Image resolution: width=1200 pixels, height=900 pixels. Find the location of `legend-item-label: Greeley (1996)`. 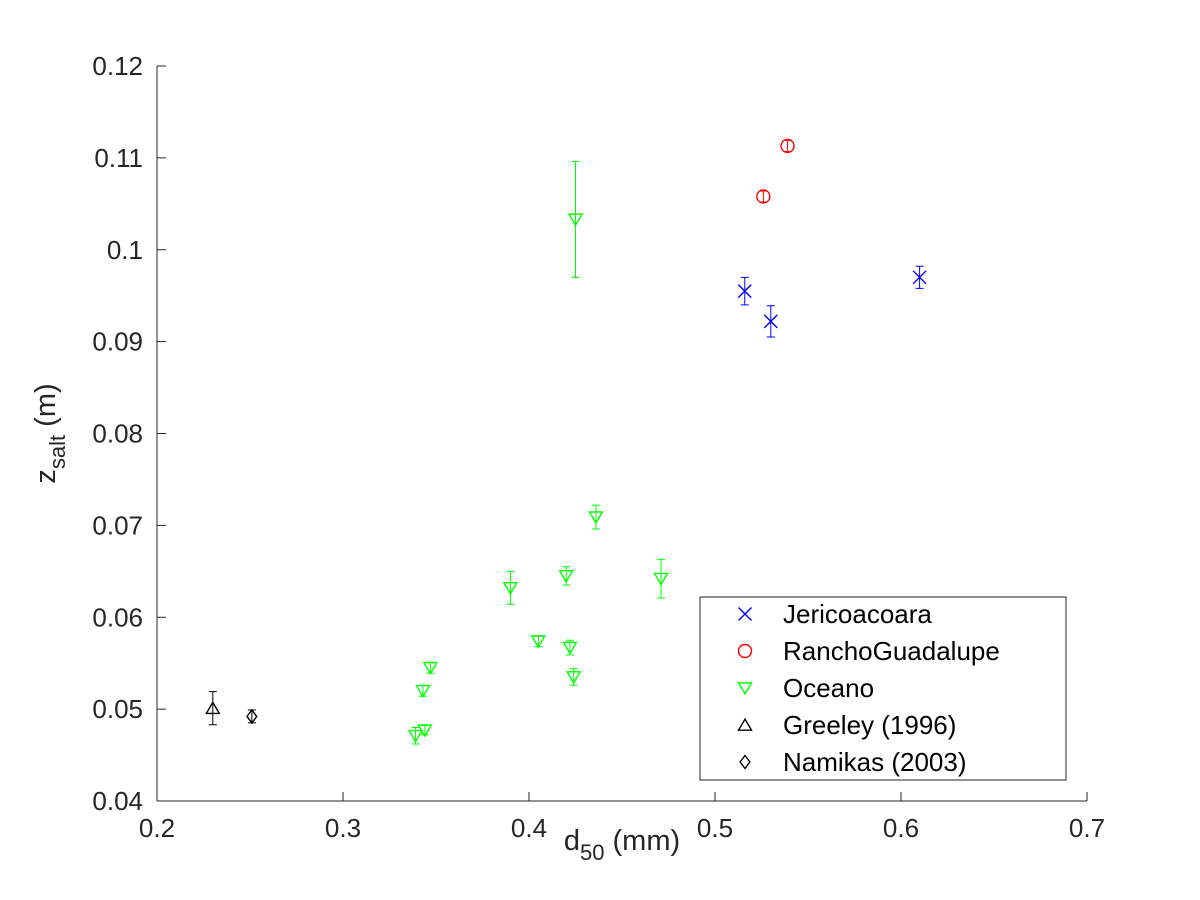

legend-item-label: Greeley (1996) is located at coordinates (869, 725).